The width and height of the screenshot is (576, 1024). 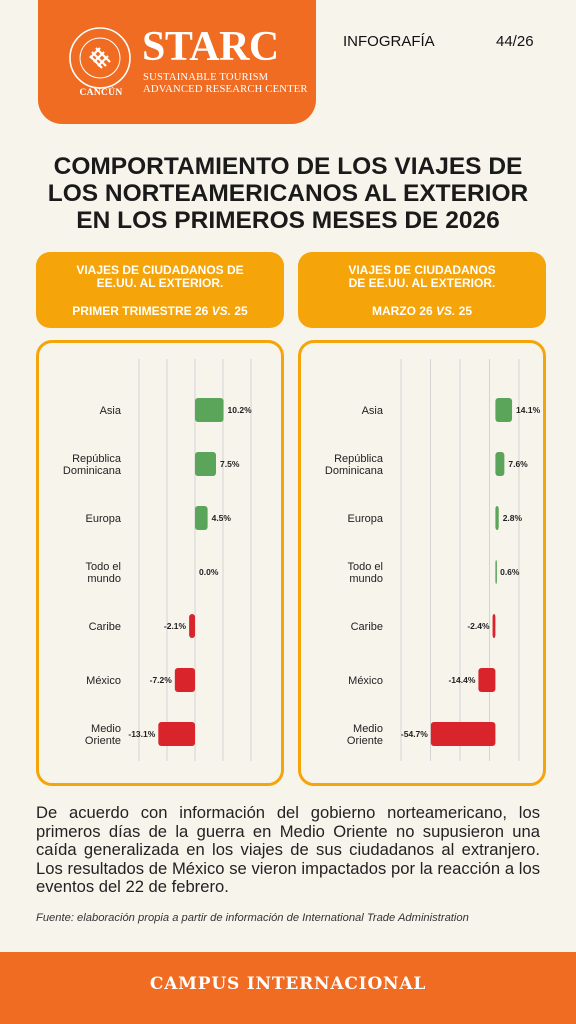 I want to click on value-label: -7.2%, so click(x=161, y=680).